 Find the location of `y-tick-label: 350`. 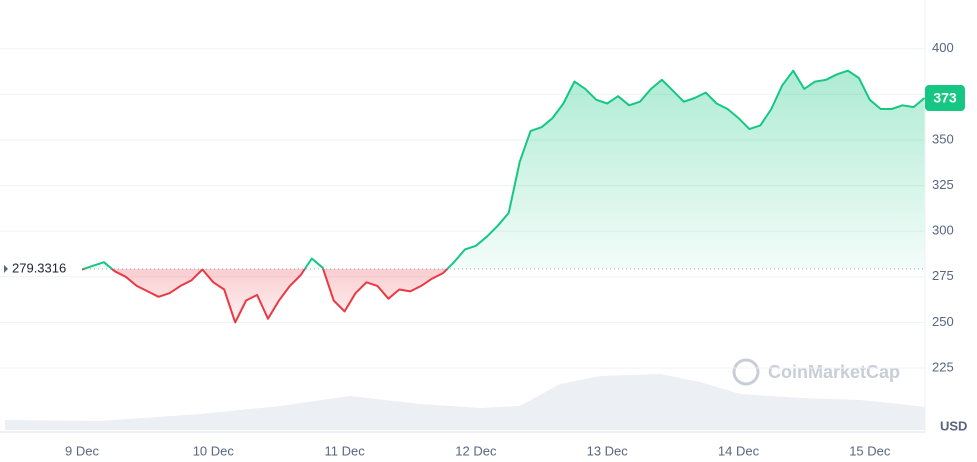

y-tick-label: 350 is located at coordinates (943, 138).